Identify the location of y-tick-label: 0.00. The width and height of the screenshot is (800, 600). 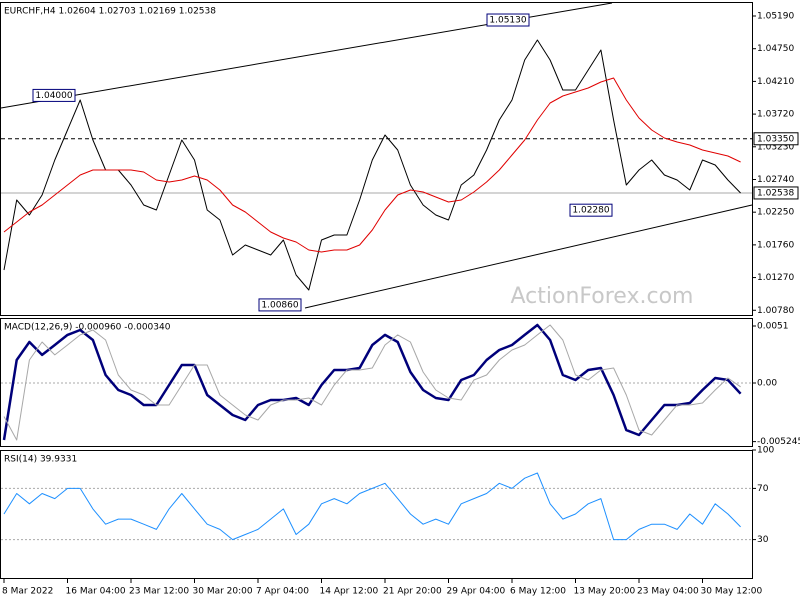
(767, 384).